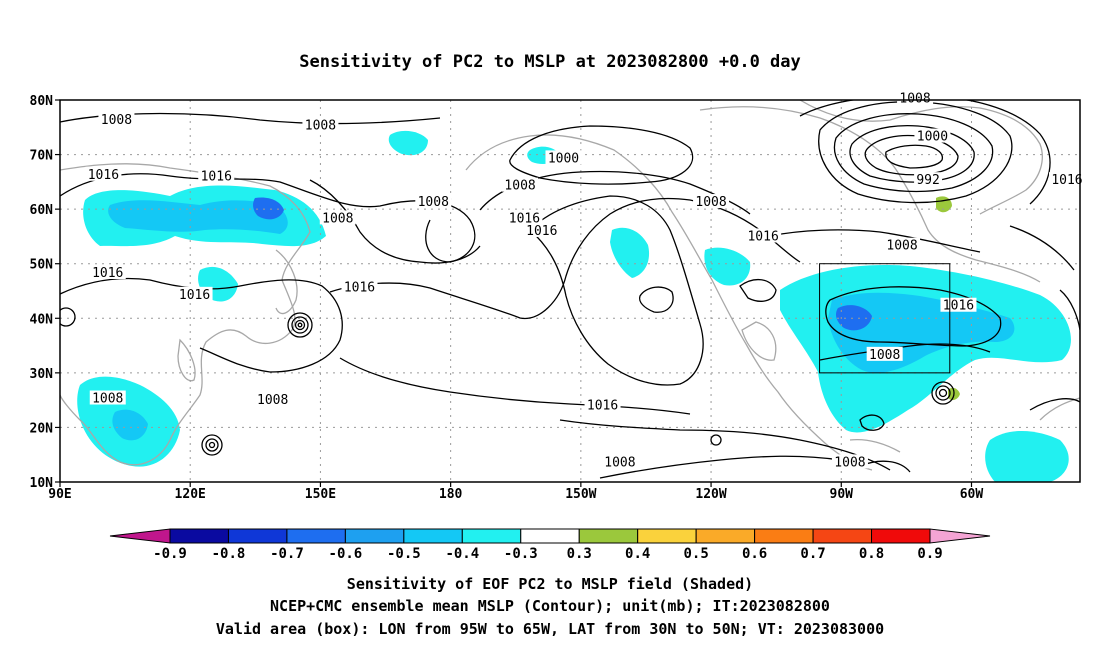 The image size is (1100, 650). I want to click on colorbar-label: -0.3, so click(521, 554).